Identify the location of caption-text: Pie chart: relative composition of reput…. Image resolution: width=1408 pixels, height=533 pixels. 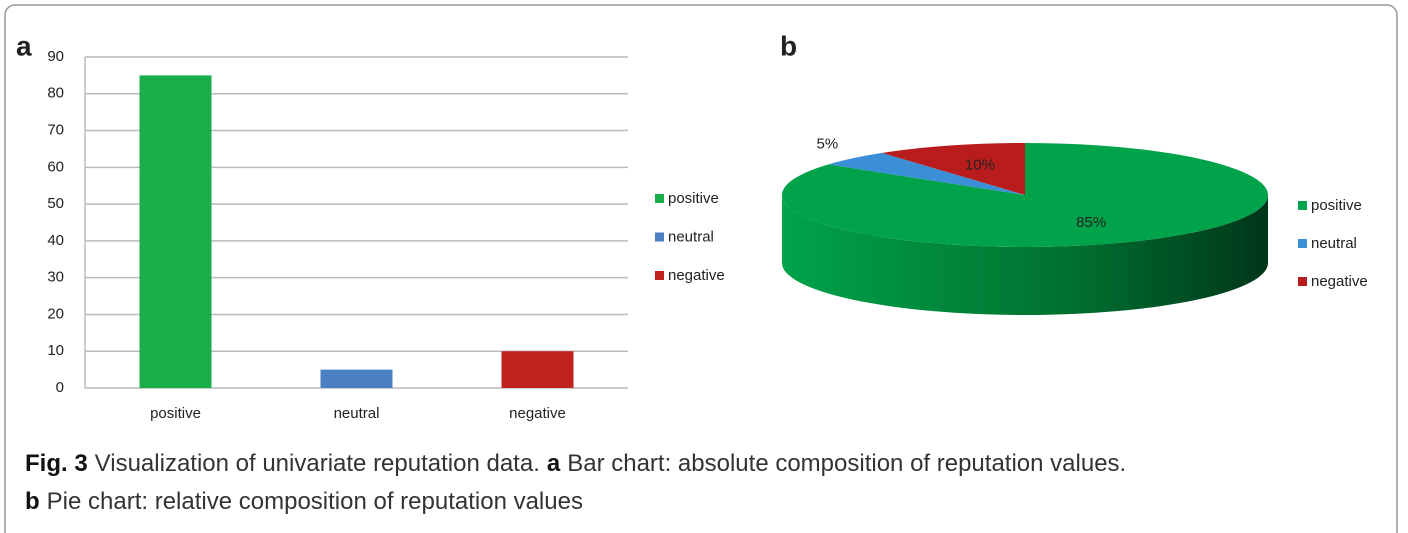
(314, 501).